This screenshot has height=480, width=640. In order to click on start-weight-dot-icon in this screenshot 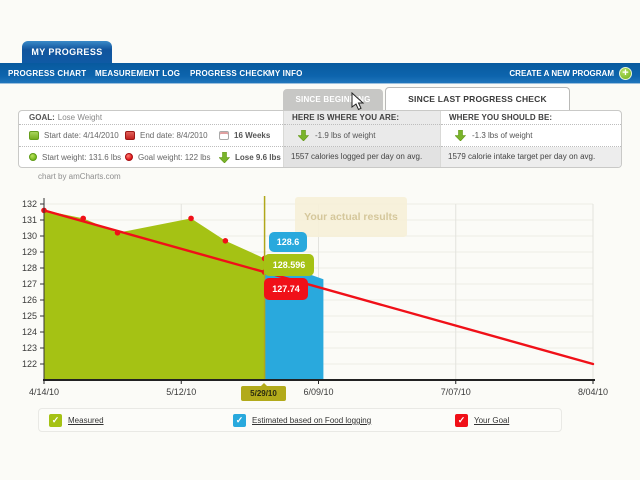, I will do `click(33, 157)`.